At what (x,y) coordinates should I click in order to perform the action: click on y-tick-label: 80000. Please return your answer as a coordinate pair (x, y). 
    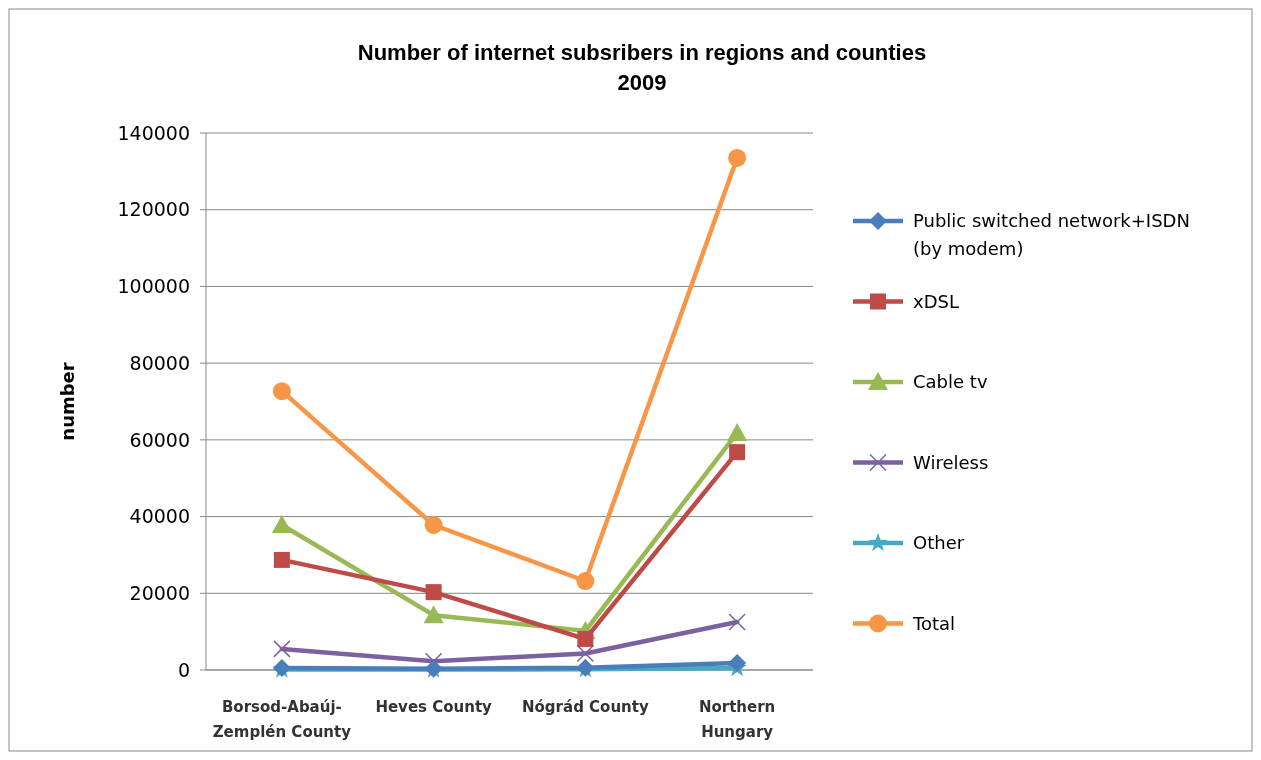
    Looking at the image, I should click on (159, 362).